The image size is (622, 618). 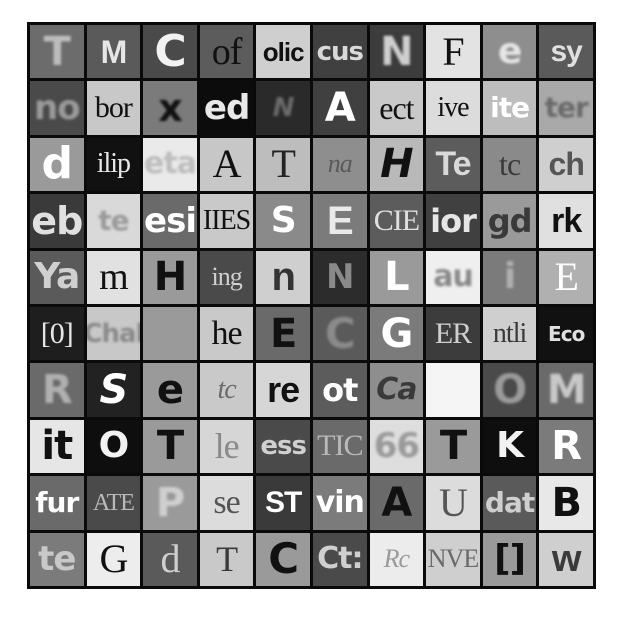 What do you see at coordinates (57, 334) in the screenshot?
I see `text-crop-tile: [0]` at bounding box center [57, 334].